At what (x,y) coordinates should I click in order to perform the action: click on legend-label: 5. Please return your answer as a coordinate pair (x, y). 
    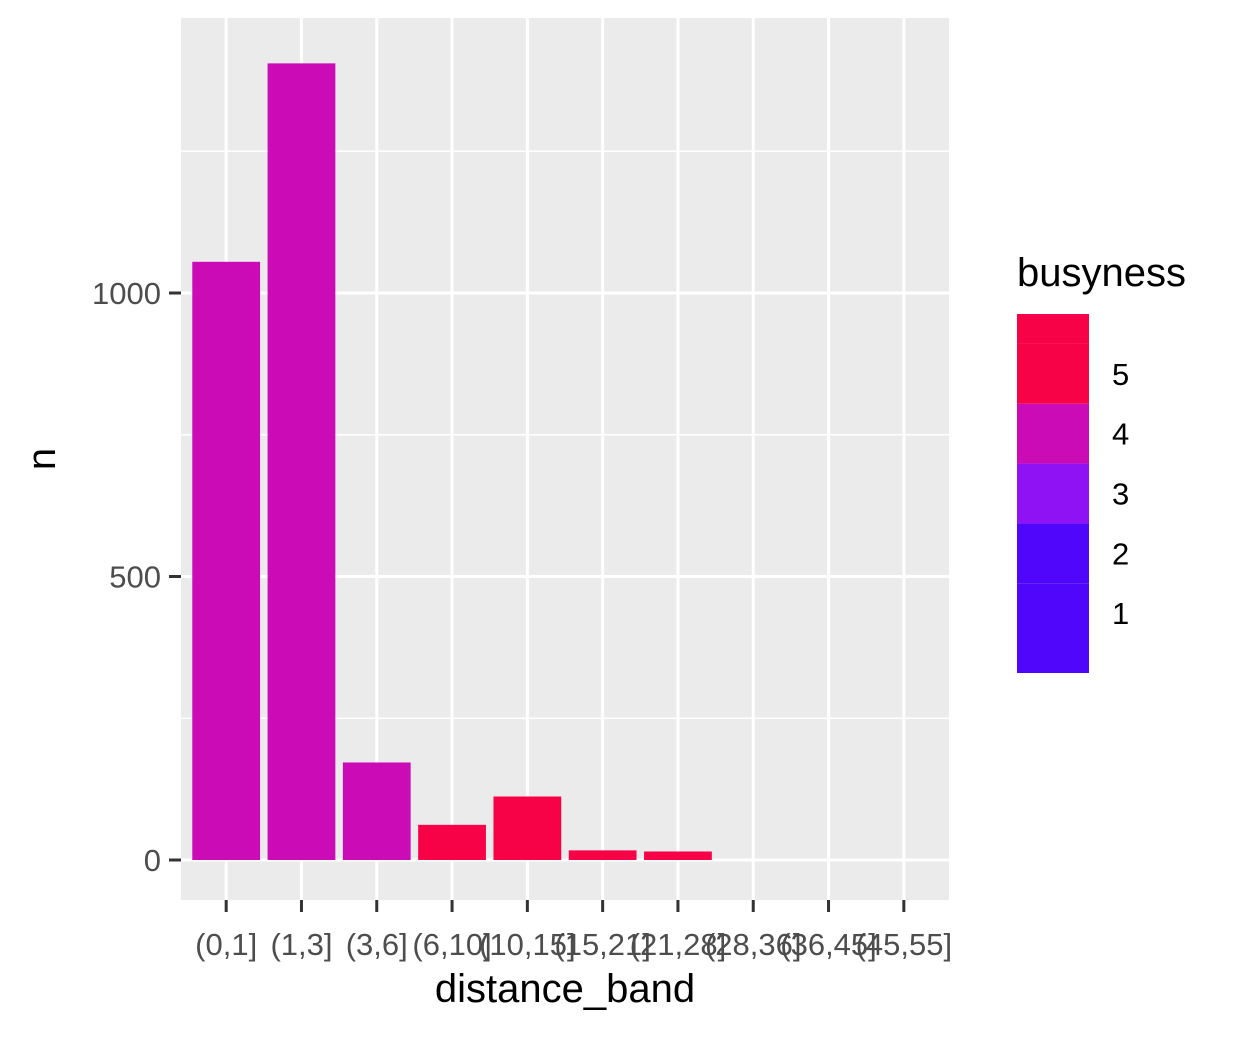
    Looking at the image, I should click on (1120, 374).